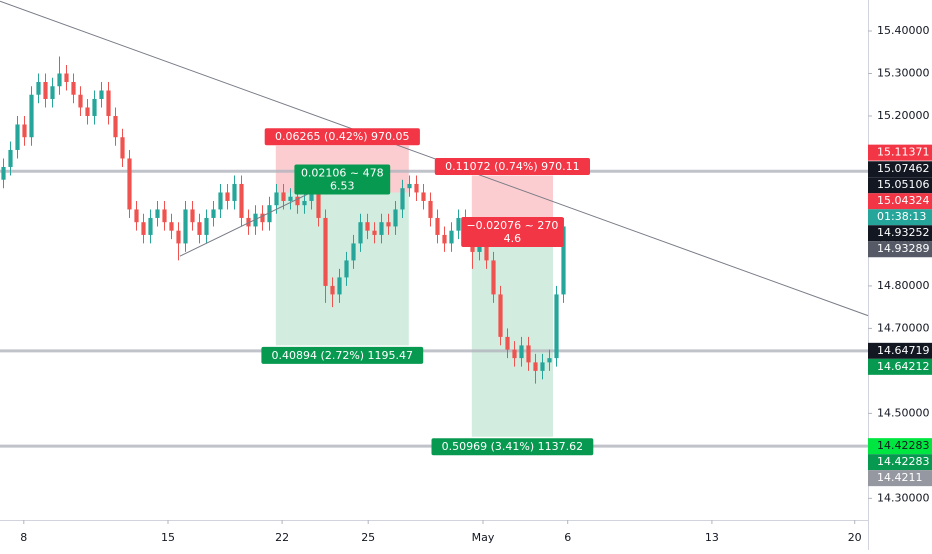  I want to click on y-tick-label: 15.20000, so click(903, 115).